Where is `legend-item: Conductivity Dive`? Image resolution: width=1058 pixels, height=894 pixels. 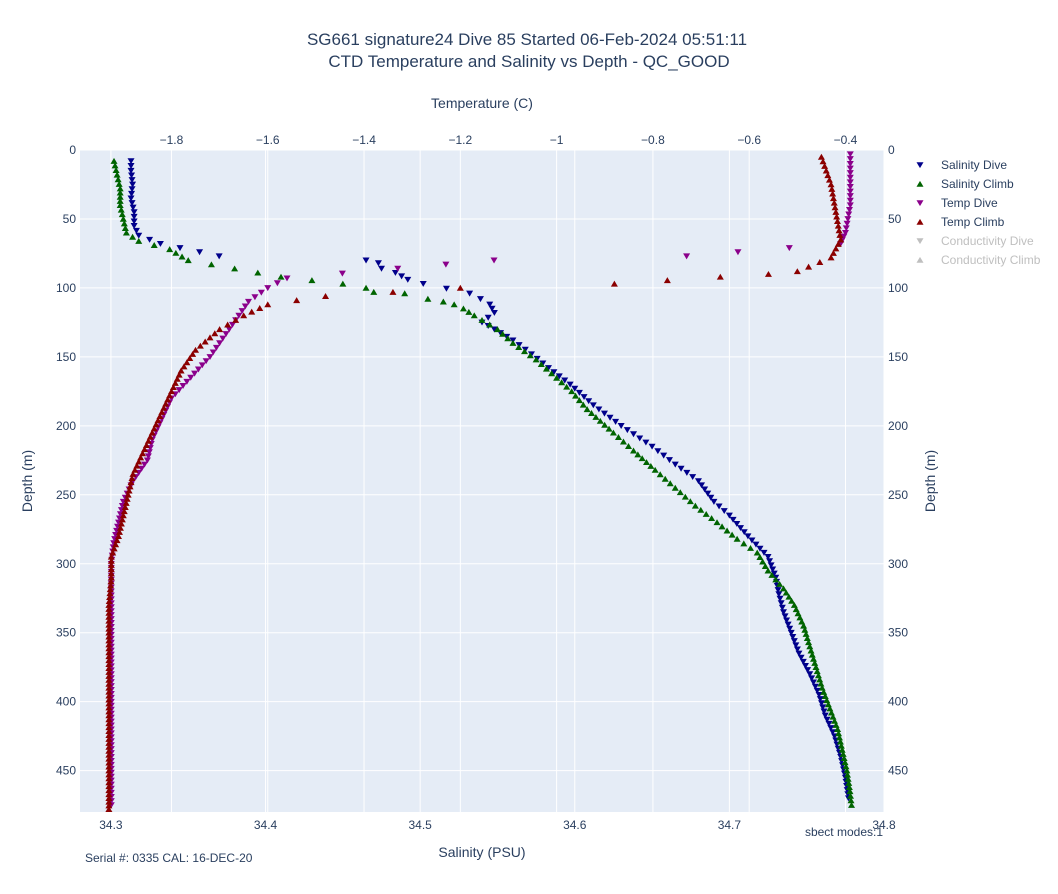
legend-item: Conductivity Dive is located at coordinates (975, 241).